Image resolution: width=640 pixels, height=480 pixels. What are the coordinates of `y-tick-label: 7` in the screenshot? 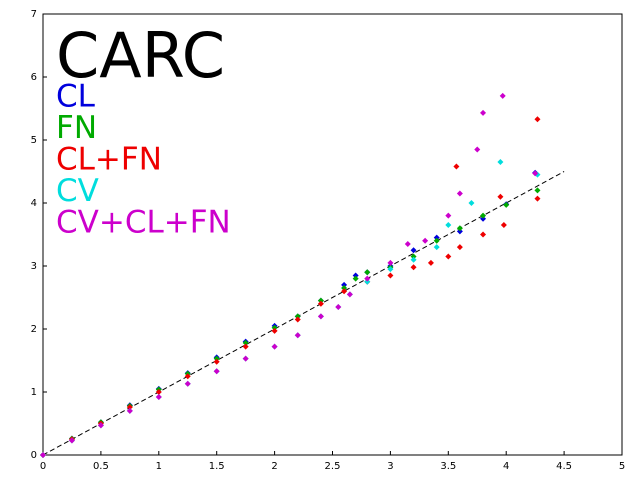 It's located at (34, 14).